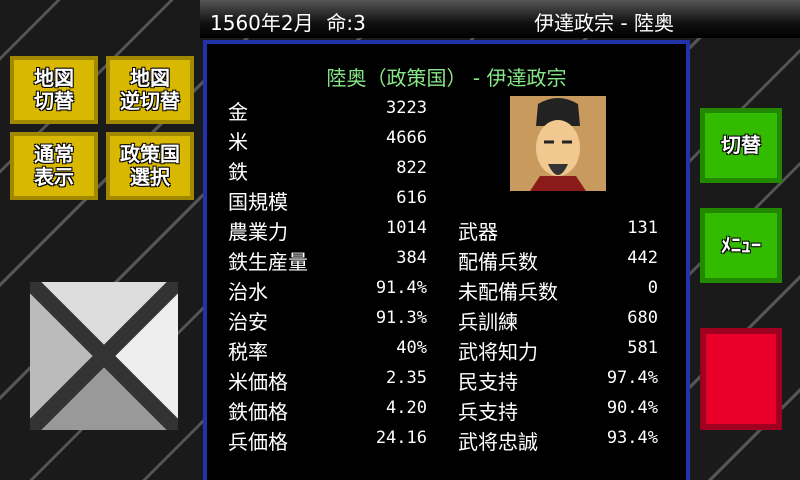  I want to click on stat-row: 兵支持 90.4%, so click(558, 411).